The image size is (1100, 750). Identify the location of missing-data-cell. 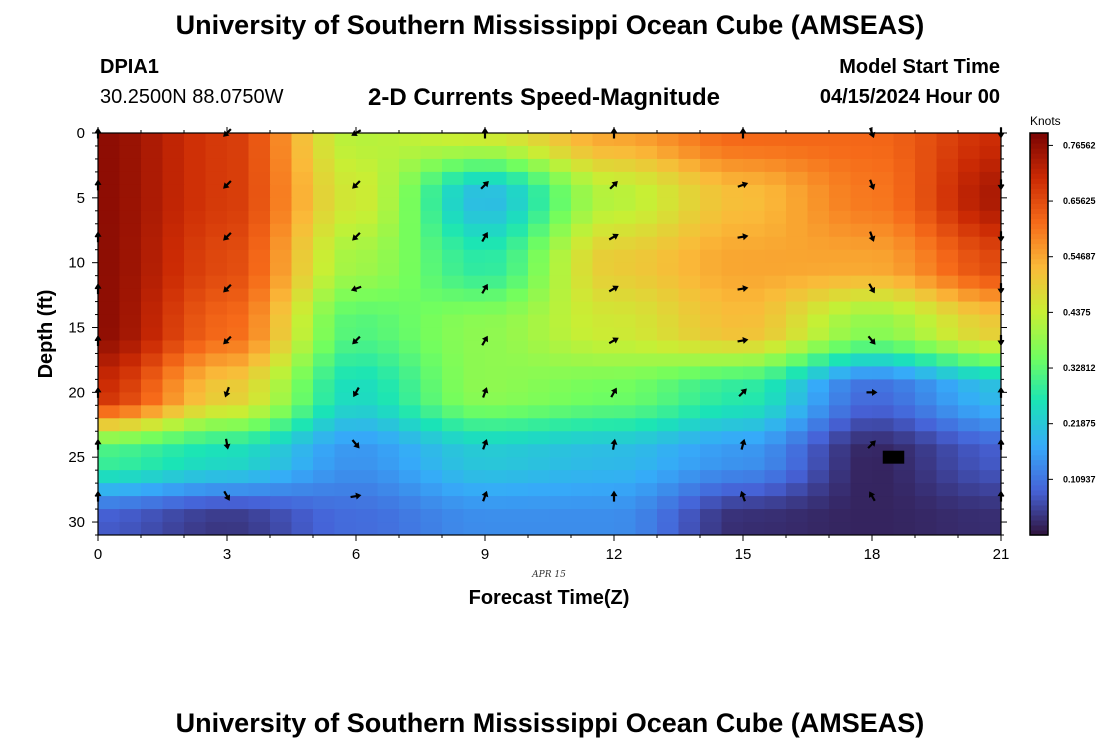
(893, 457).